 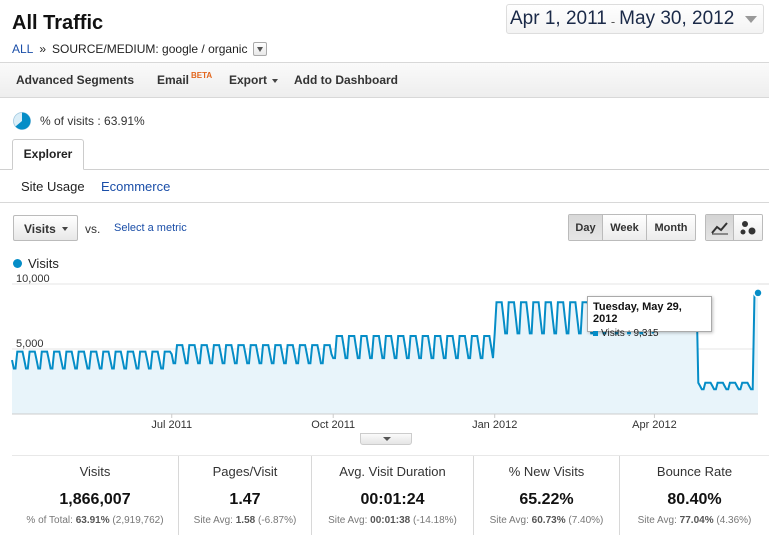 What do you see at coordinates (43, 263) in the screenshot?
I see `legend-label: Visits` at bounding box center [43, 263].